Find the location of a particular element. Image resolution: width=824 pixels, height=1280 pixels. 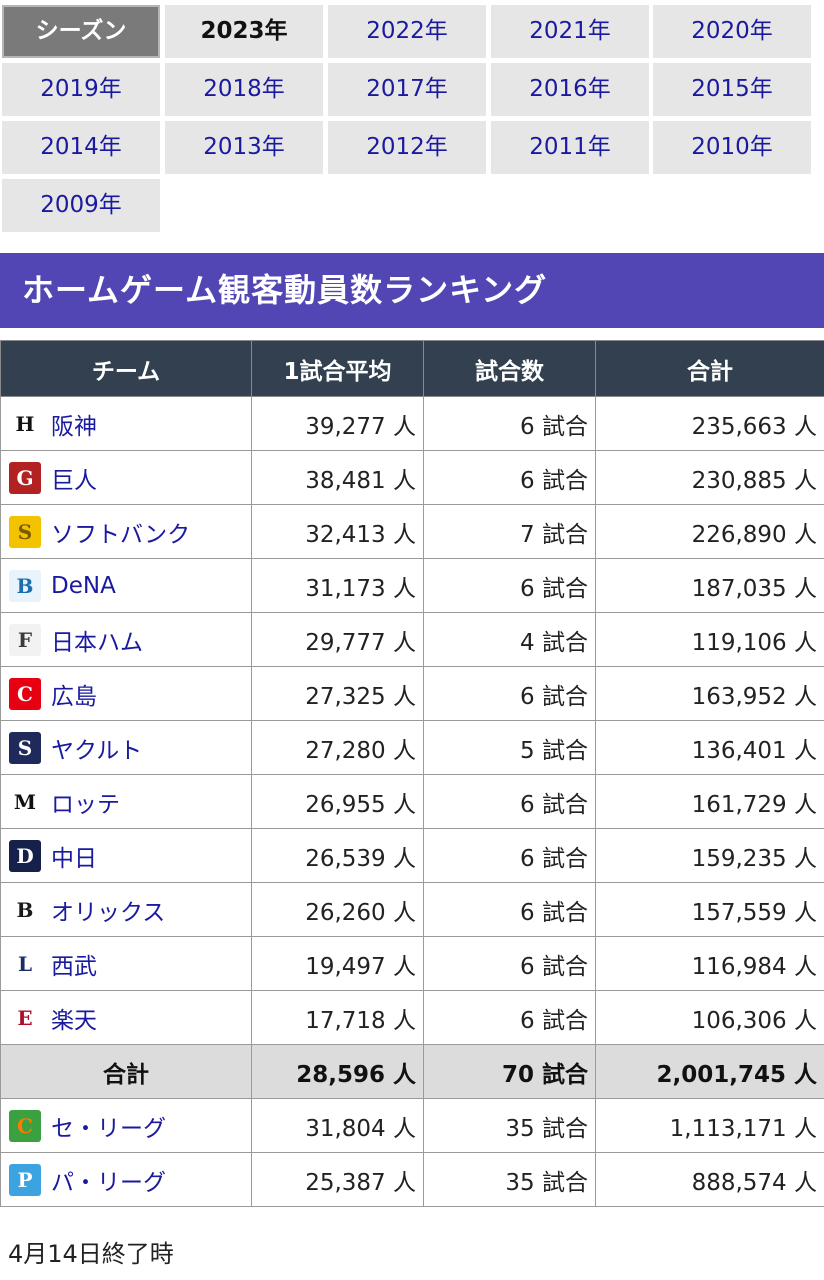

total-games-cell: 70 試合 is located at coordinates (509, 1071).